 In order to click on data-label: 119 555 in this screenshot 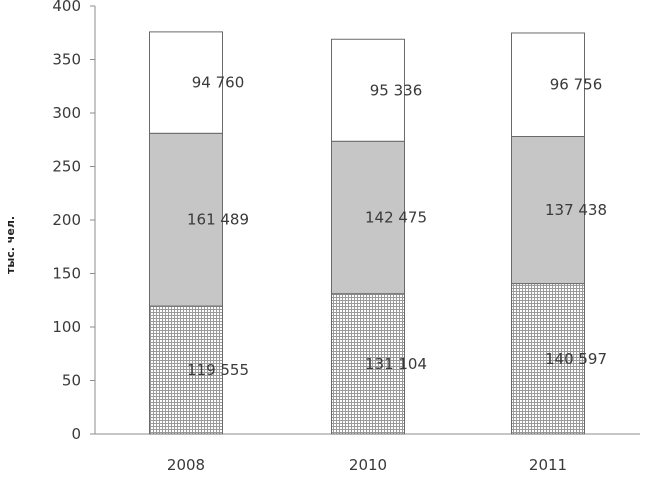, I will do `click(218, 370)`.